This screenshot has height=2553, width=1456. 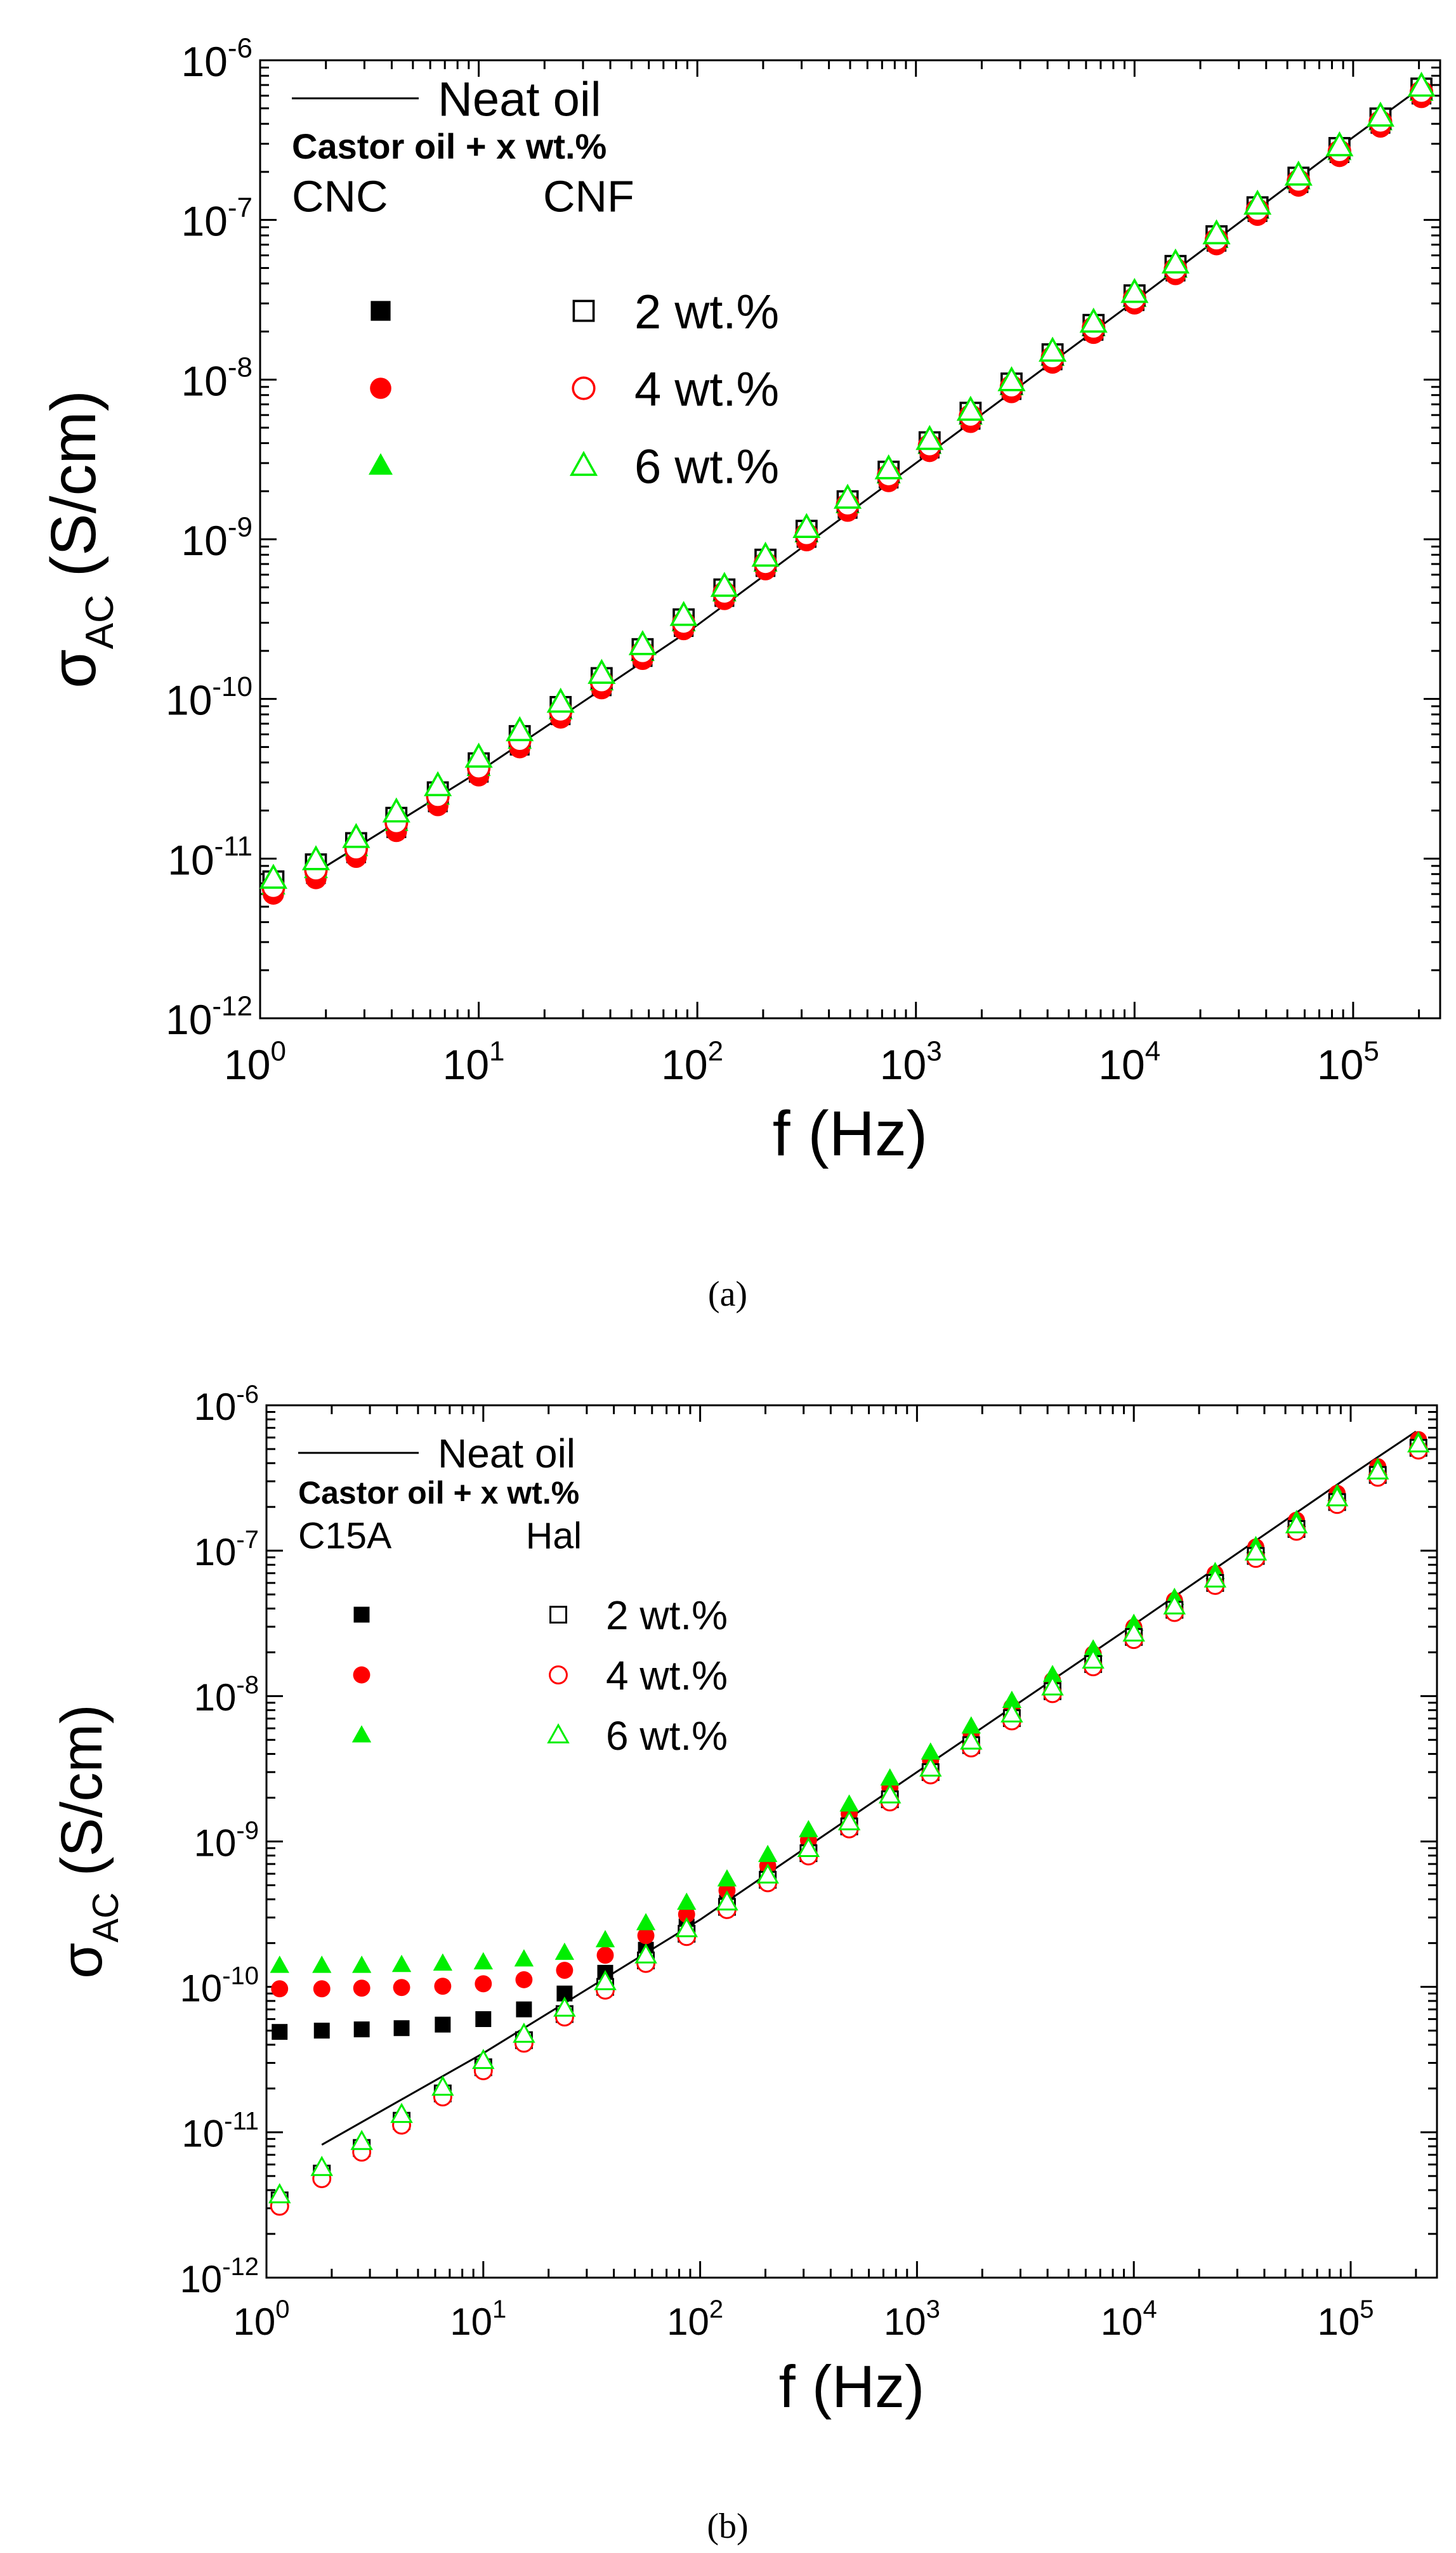 What do you see at coordinates (478, 2319) in the screenshot?
I see `x-tick-label: 10¹` at bounding box center [478, 2319].